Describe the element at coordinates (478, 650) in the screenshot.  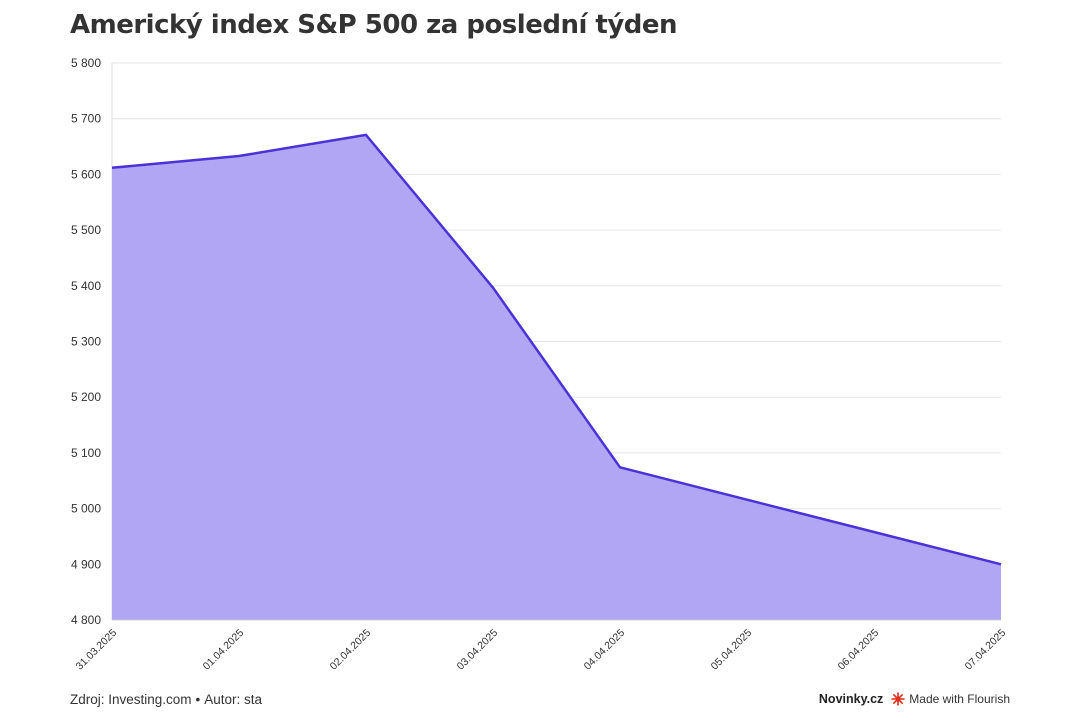
I see `x-tick-label: 03.04.2025` at that location.